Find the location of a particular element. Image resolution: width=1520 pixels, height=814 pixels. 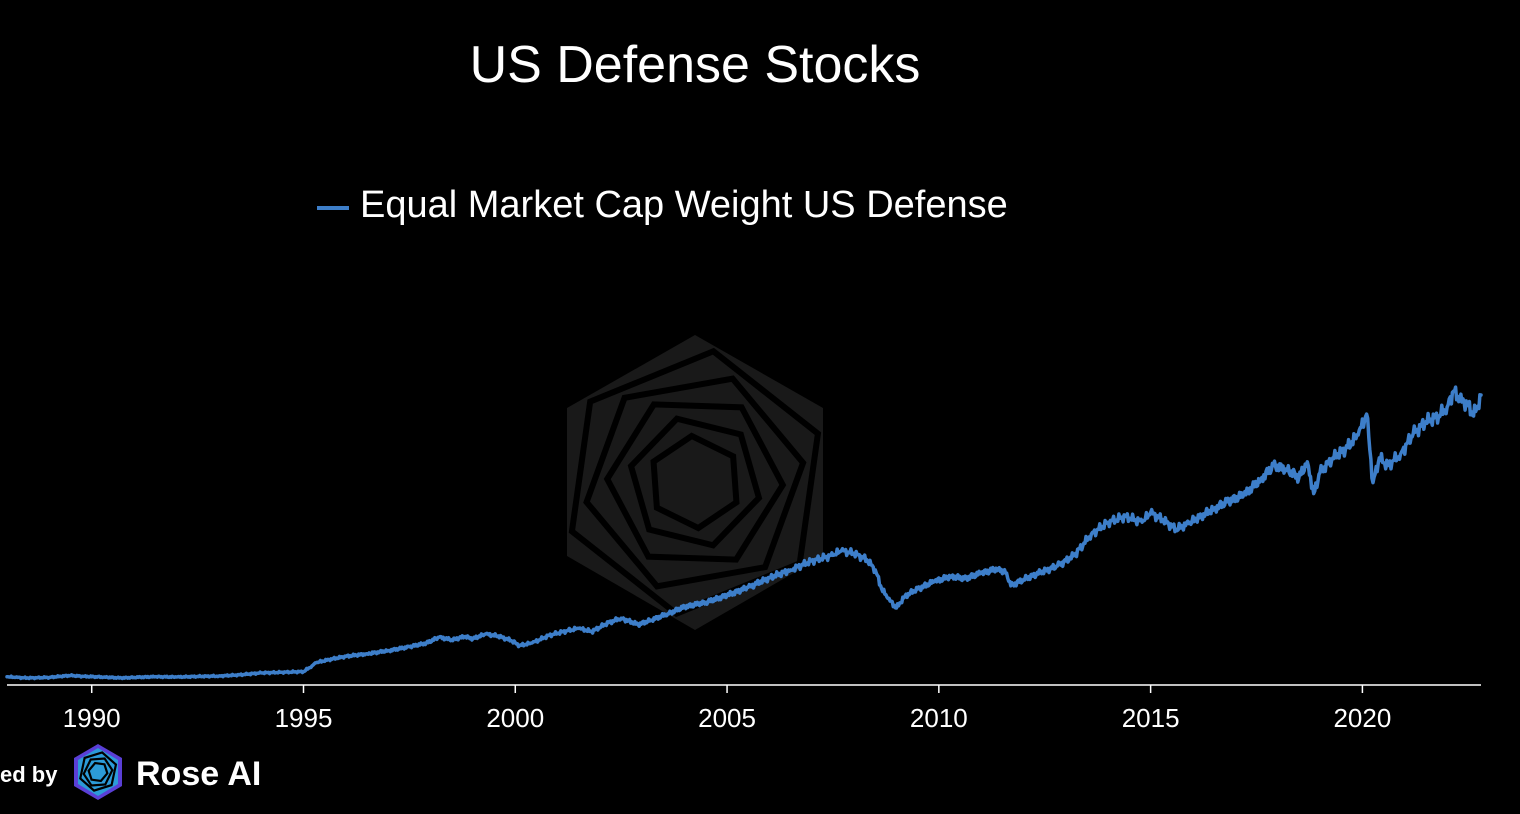

x-axis-ticks: 1990 1995 2000 2005 2010 2015 2020 is located at coordinates (727, 709).